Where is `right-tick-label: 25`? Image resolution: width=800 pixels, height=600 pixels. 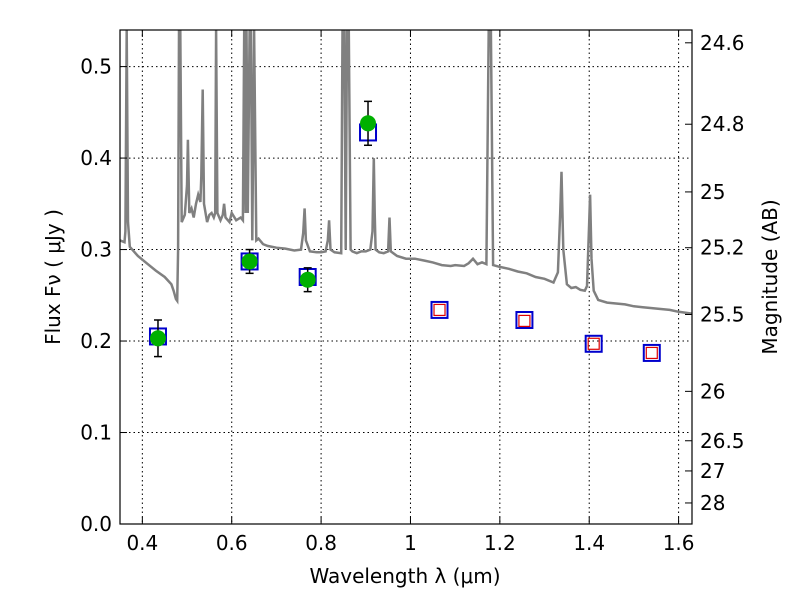 right-tick-label: 25 is located at coordinates (712, 192).